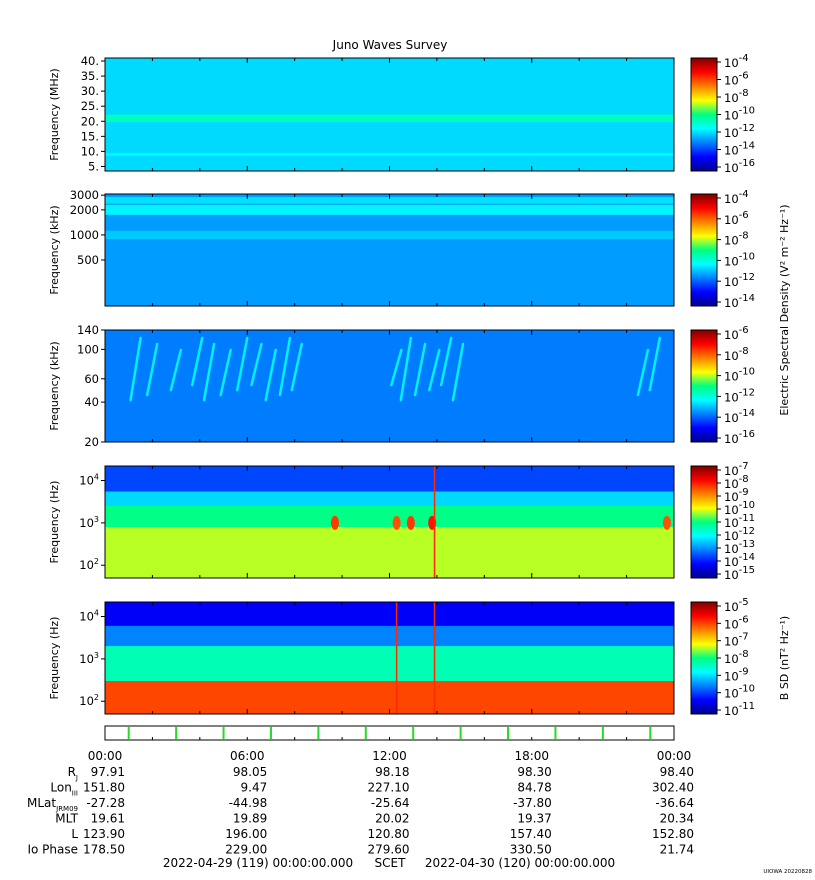 The image size is (815, 880). Describe the element at coordinates (531, 756) in the screenshot. I see `time-tick-label: 18:00` at that location.